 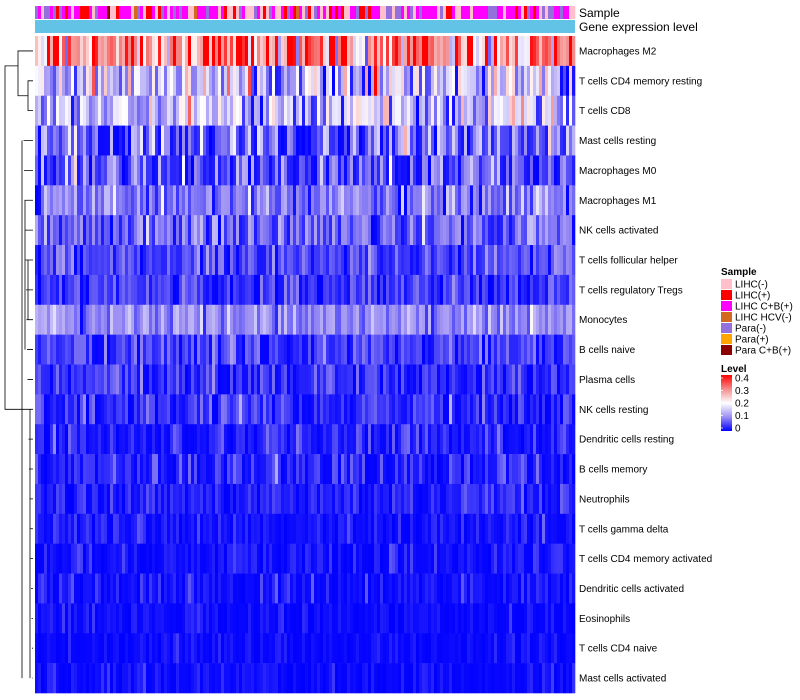 I want to click on heatmap-row, so click(x=305, y=439).